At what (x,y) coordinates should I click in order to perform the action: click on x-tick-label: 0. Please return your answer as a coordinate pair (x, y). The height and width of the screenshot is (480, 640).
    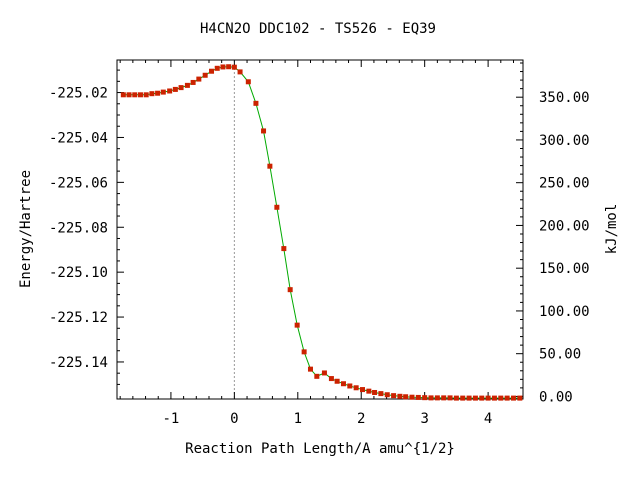
    Looking at the image, I should click on (234, 419).